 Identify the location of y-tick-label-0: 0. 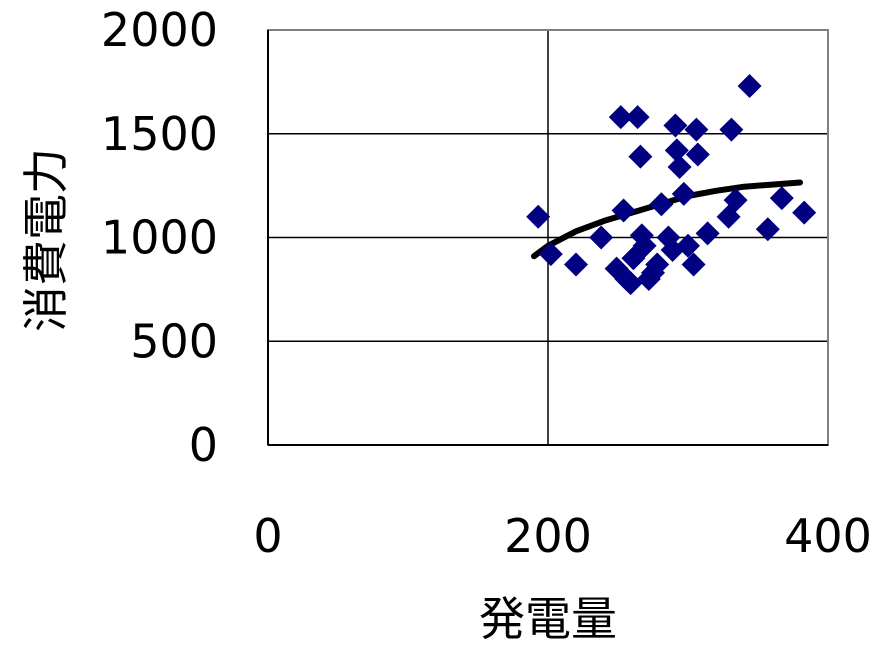
(203, 445).